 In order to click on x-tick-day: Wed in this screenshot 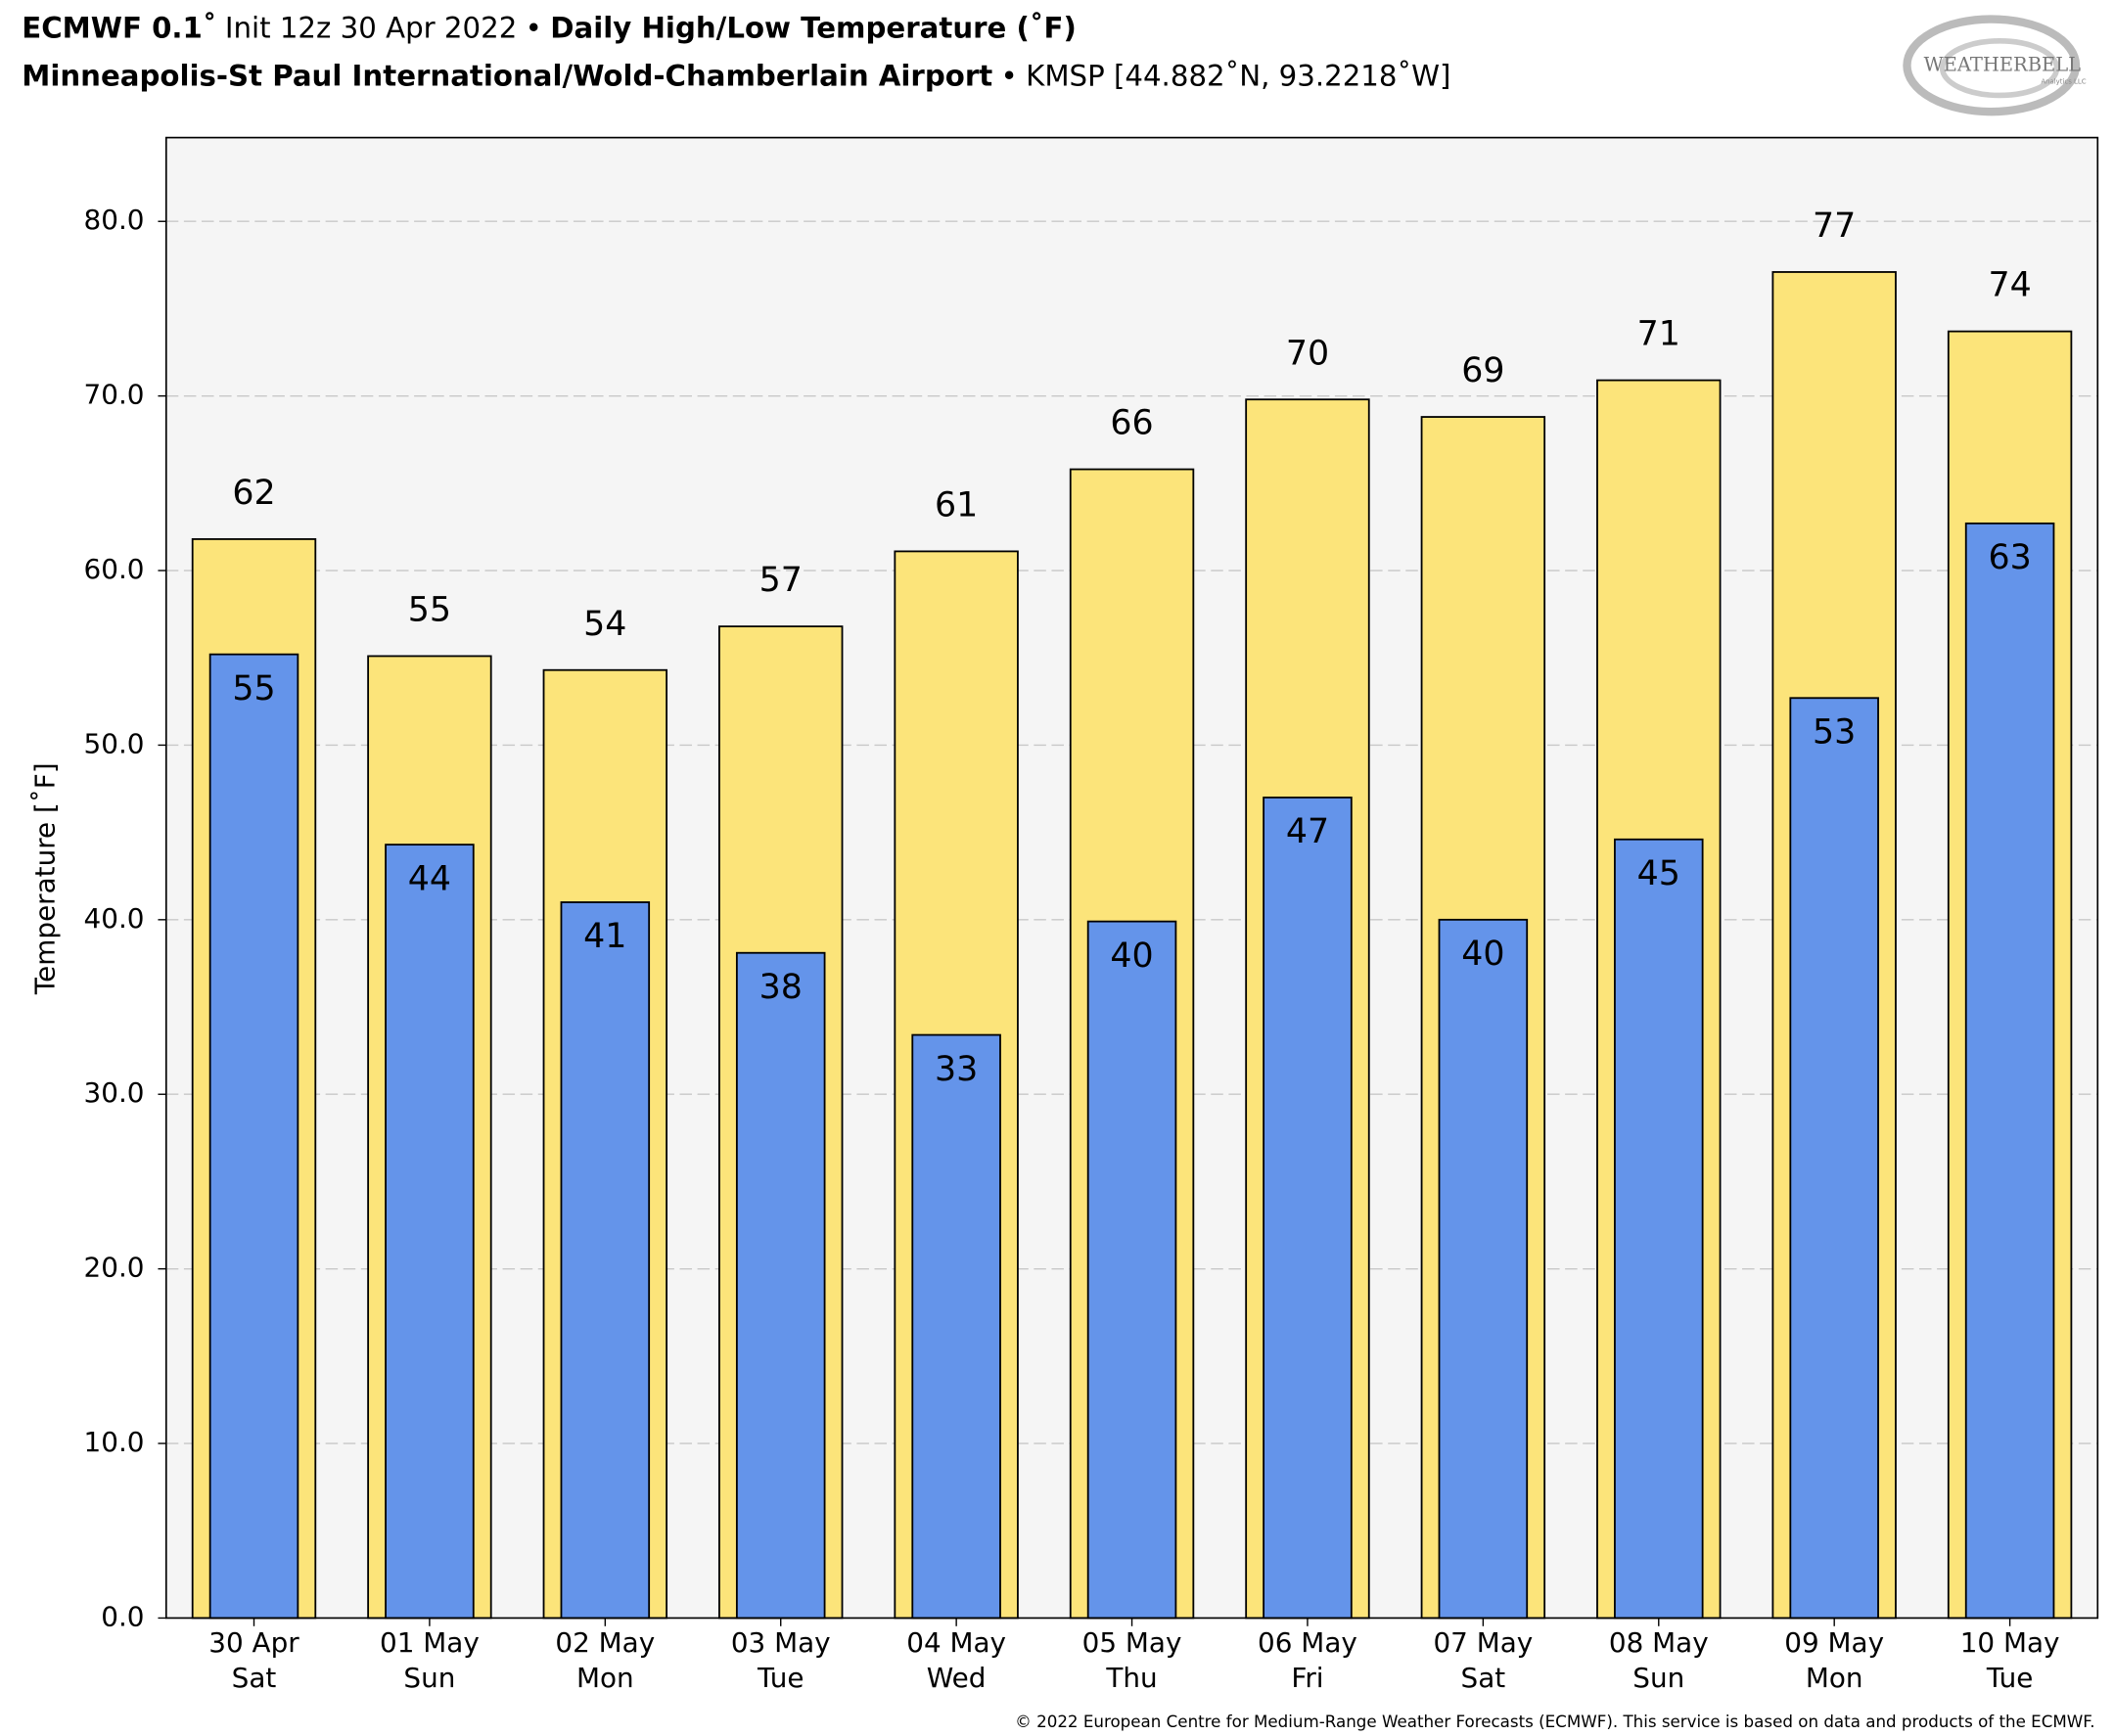, I will do `click(957, 1678)`.